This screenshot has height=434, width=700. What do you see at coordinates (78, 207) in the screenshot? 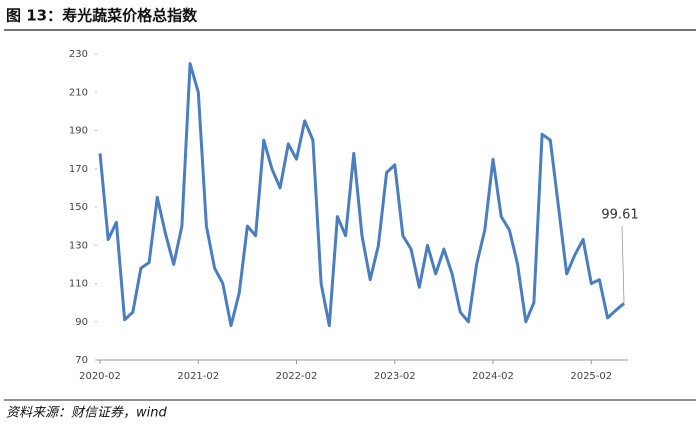
I see `y-tick-label: 150` at bounding box center [78, 207].